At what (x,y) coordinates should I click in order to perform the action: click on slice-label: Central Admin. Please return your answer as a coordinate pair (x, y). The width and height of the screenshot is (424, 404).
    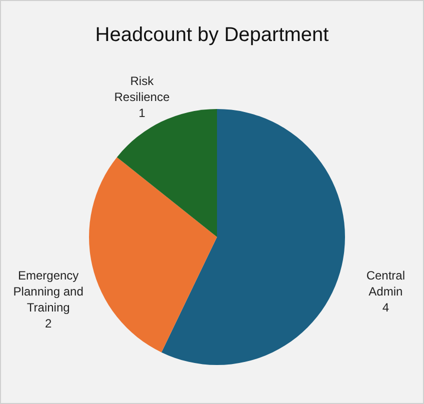
    Looking at the image, I should click on (386, 283).